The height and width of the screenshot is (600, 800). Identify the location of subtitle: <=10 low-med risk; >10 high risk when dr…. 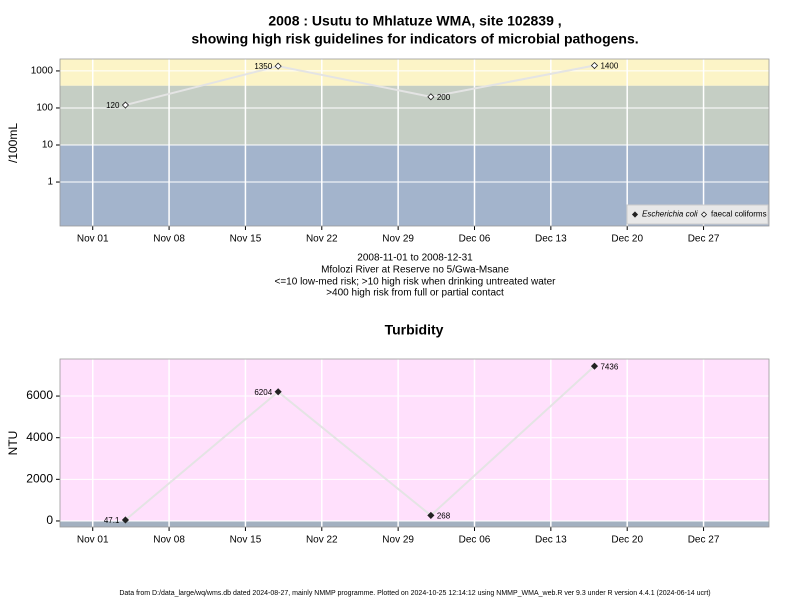
(416, 282).